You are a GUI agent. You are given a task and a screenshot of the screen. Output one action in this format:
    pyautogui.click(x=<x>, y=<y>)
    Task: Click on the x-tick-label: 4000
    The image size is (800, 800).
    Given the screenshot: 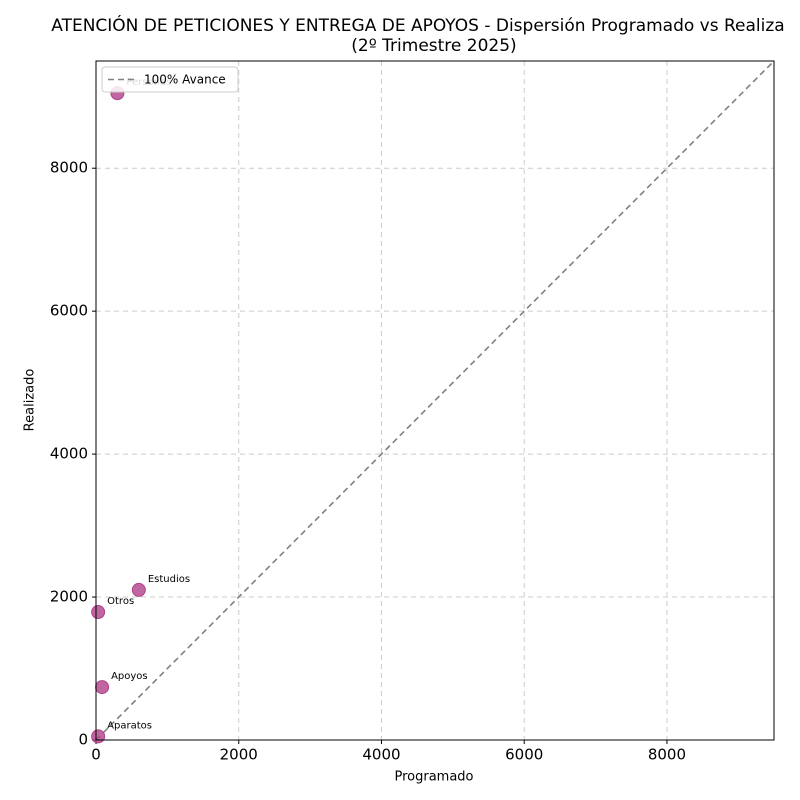 What is the action you would take?
    pyautogui.click(x=381, y=755)
    